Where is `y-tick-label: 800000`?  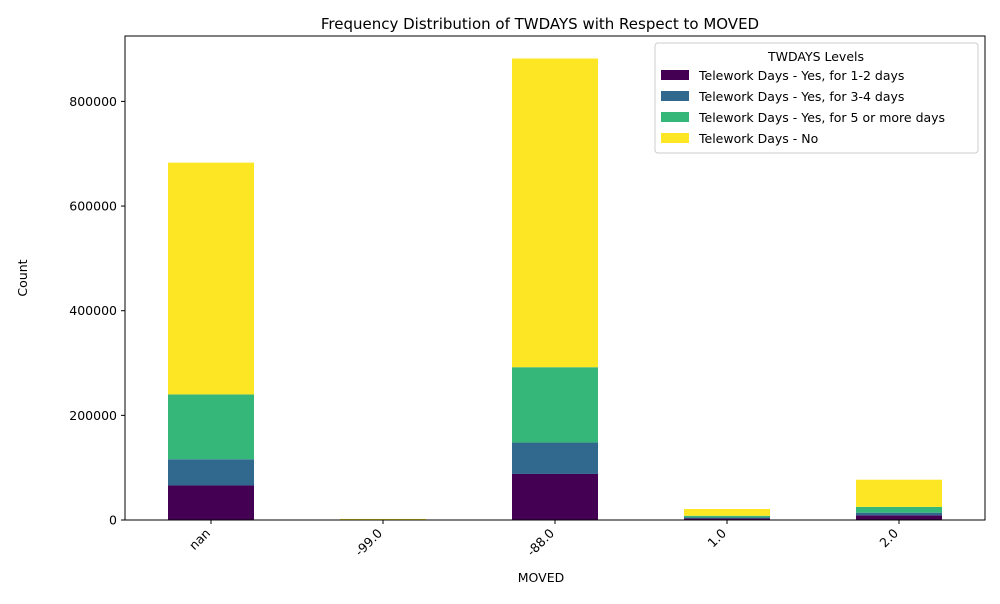 y-tick-label: 800000 is located at coordinates (93, 101).